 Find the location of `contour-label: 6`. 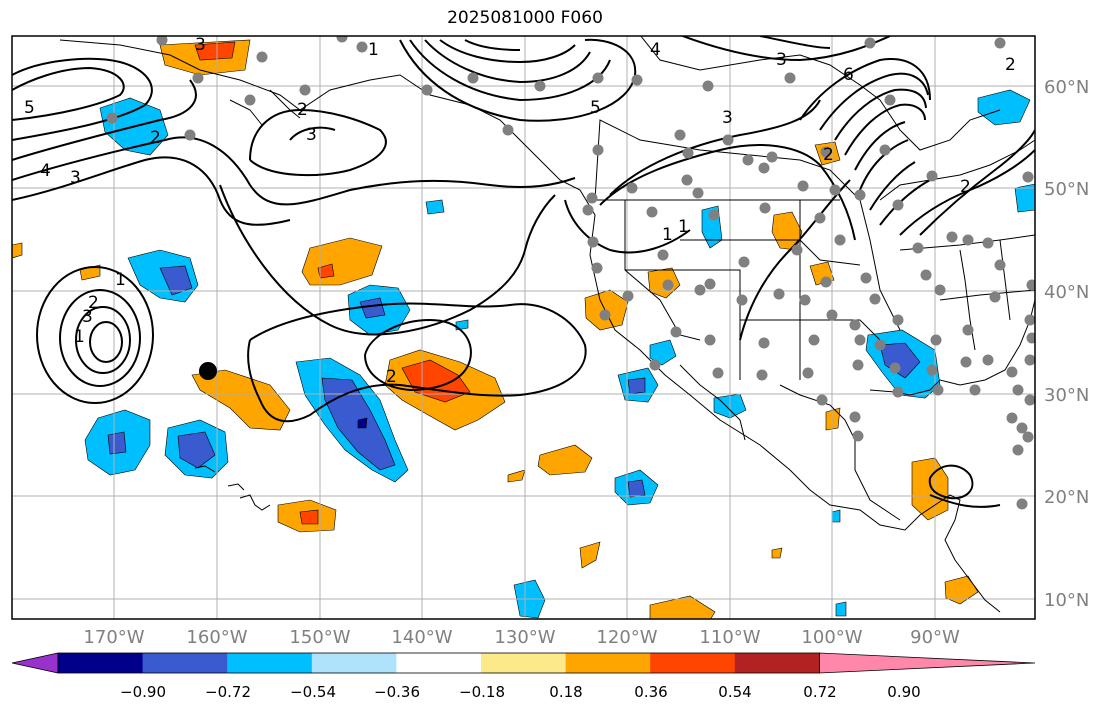

contour-label: 6 is located at coordinates (848, 75).